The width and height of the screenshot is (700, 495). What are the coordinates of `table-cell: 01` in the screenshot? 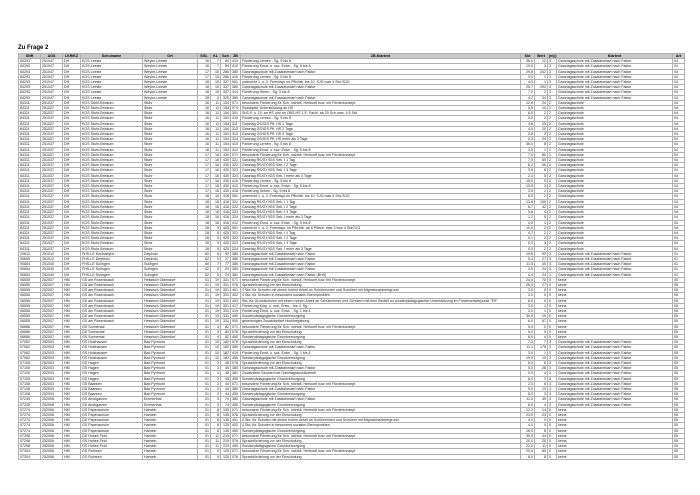 It's located at (204, 456).